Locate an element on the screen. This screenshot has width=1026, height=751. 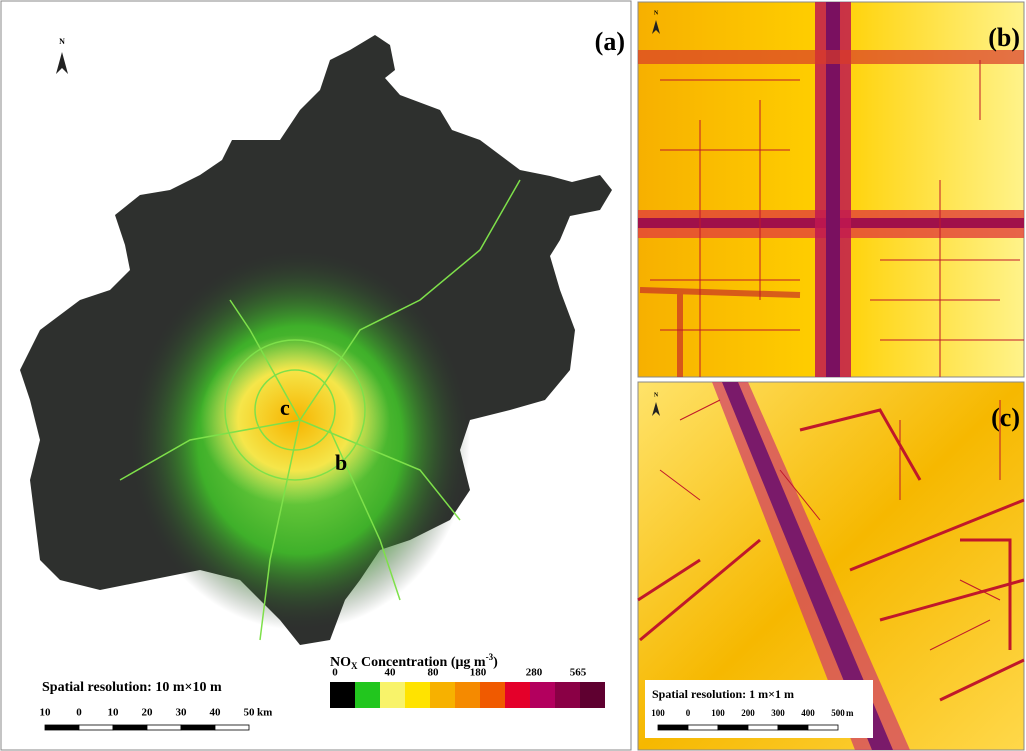
north-arrow: N is located at coordinates (62, 55).